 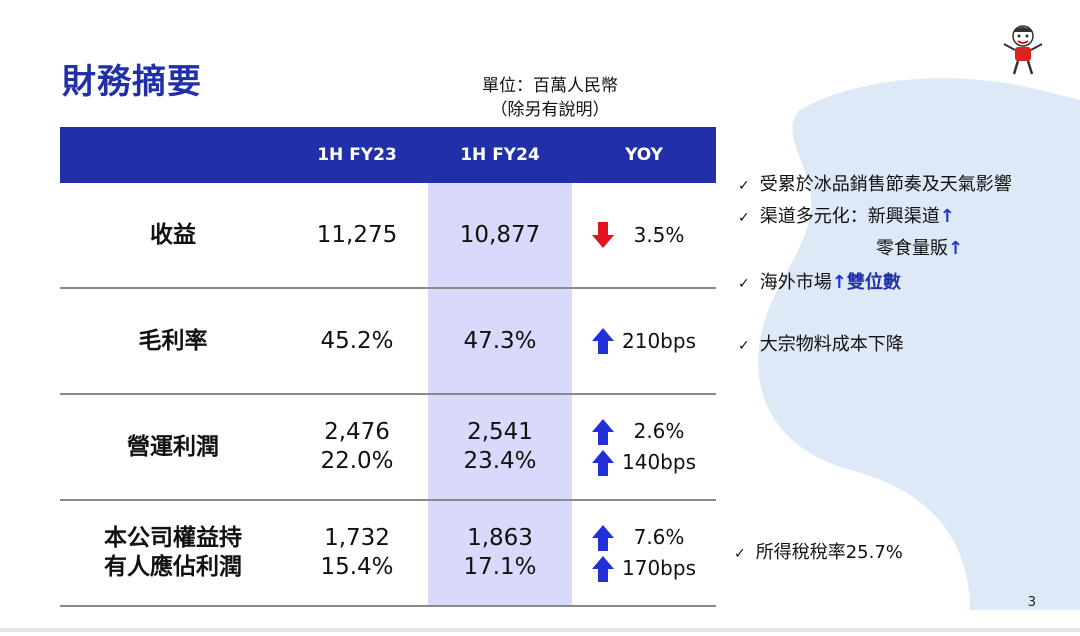 I want to click on note-ice-sales: ✓ 受累於冰品銷售節奏及天氣影響, so click(x=875, y=184).